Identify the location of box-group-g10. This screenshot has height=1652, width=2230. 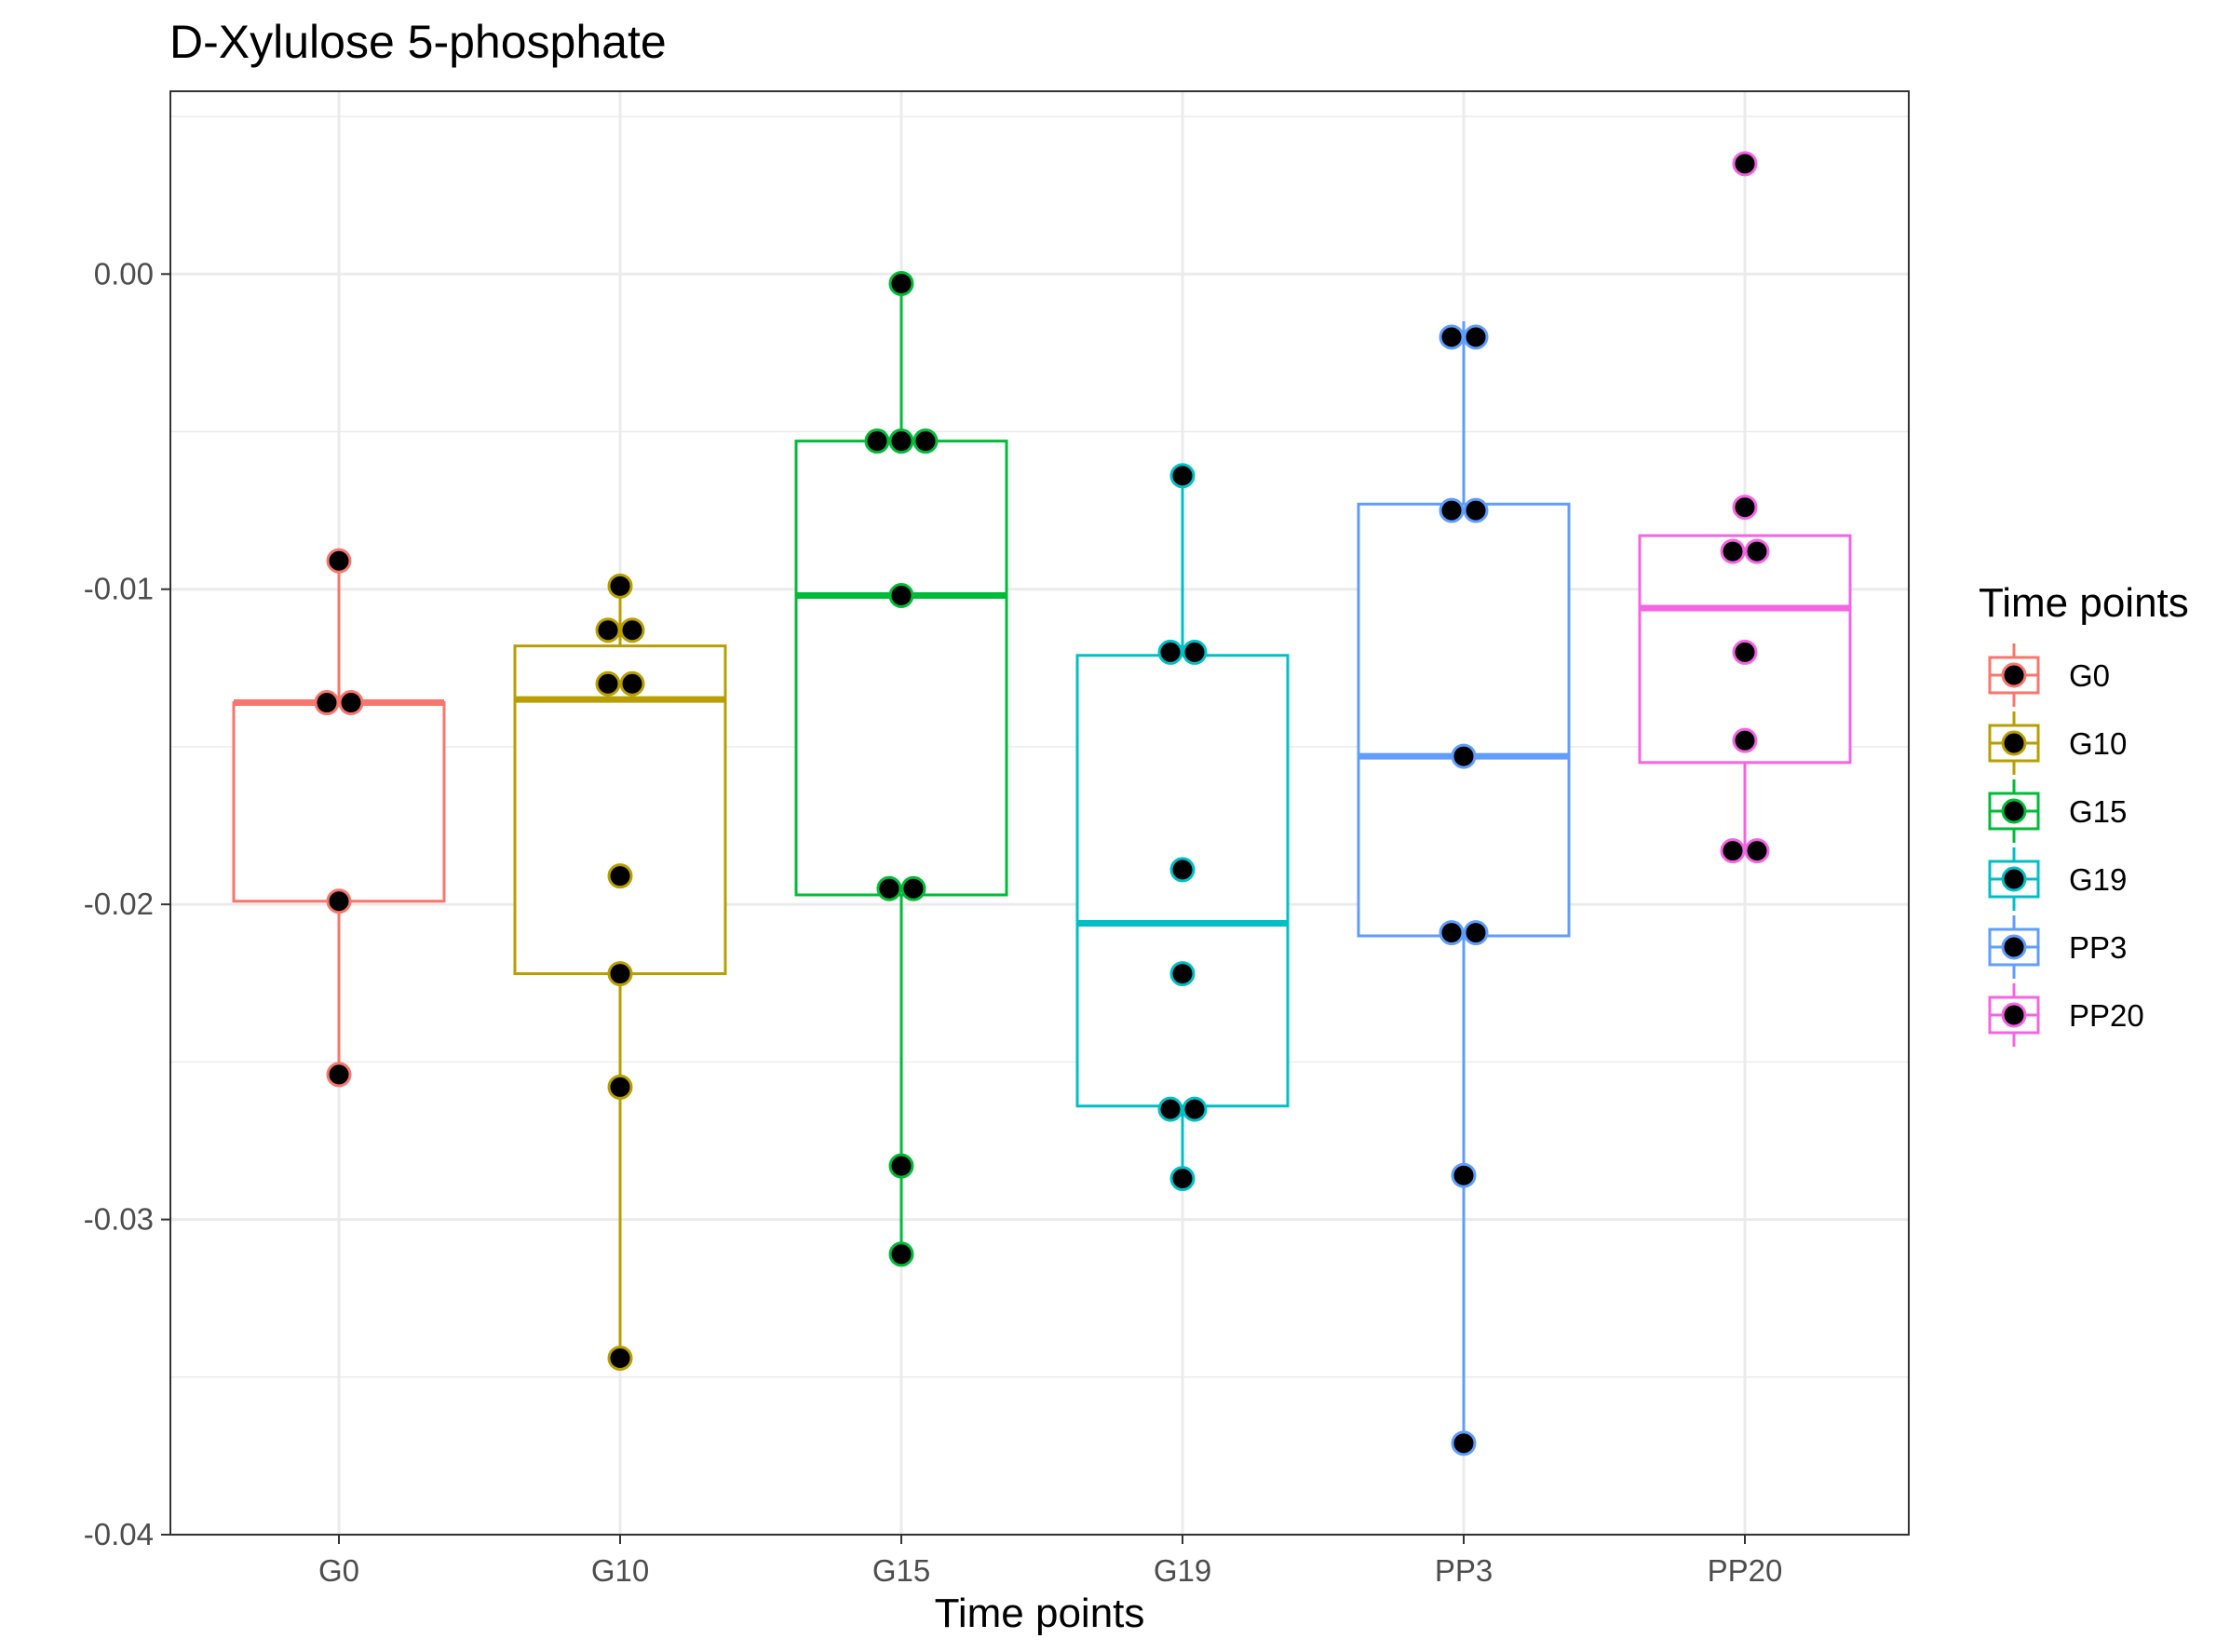
(620, 972).